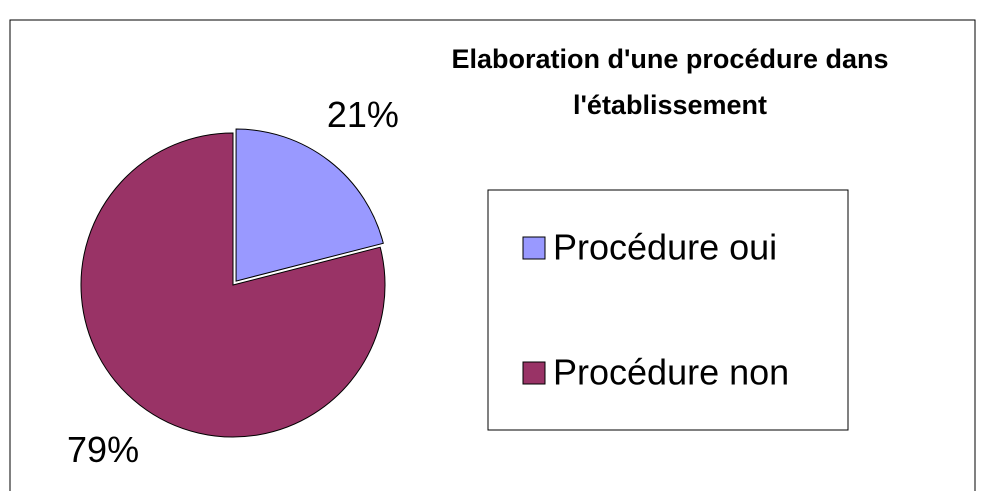  I want to click on pie-slice, so click(309, 205).